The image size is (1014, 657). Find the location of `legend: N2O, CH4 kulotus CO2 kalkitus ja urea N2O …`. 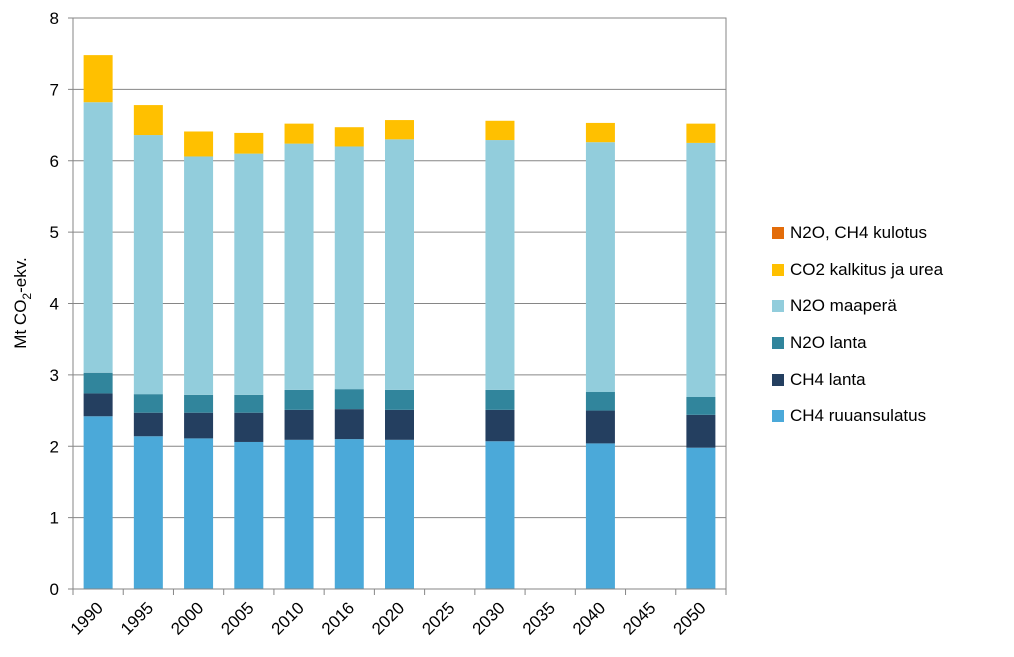

legend: N2O, CH4 kulotus CO2 kalkitus ja urea N2O … is located at coordinates (857, 325).